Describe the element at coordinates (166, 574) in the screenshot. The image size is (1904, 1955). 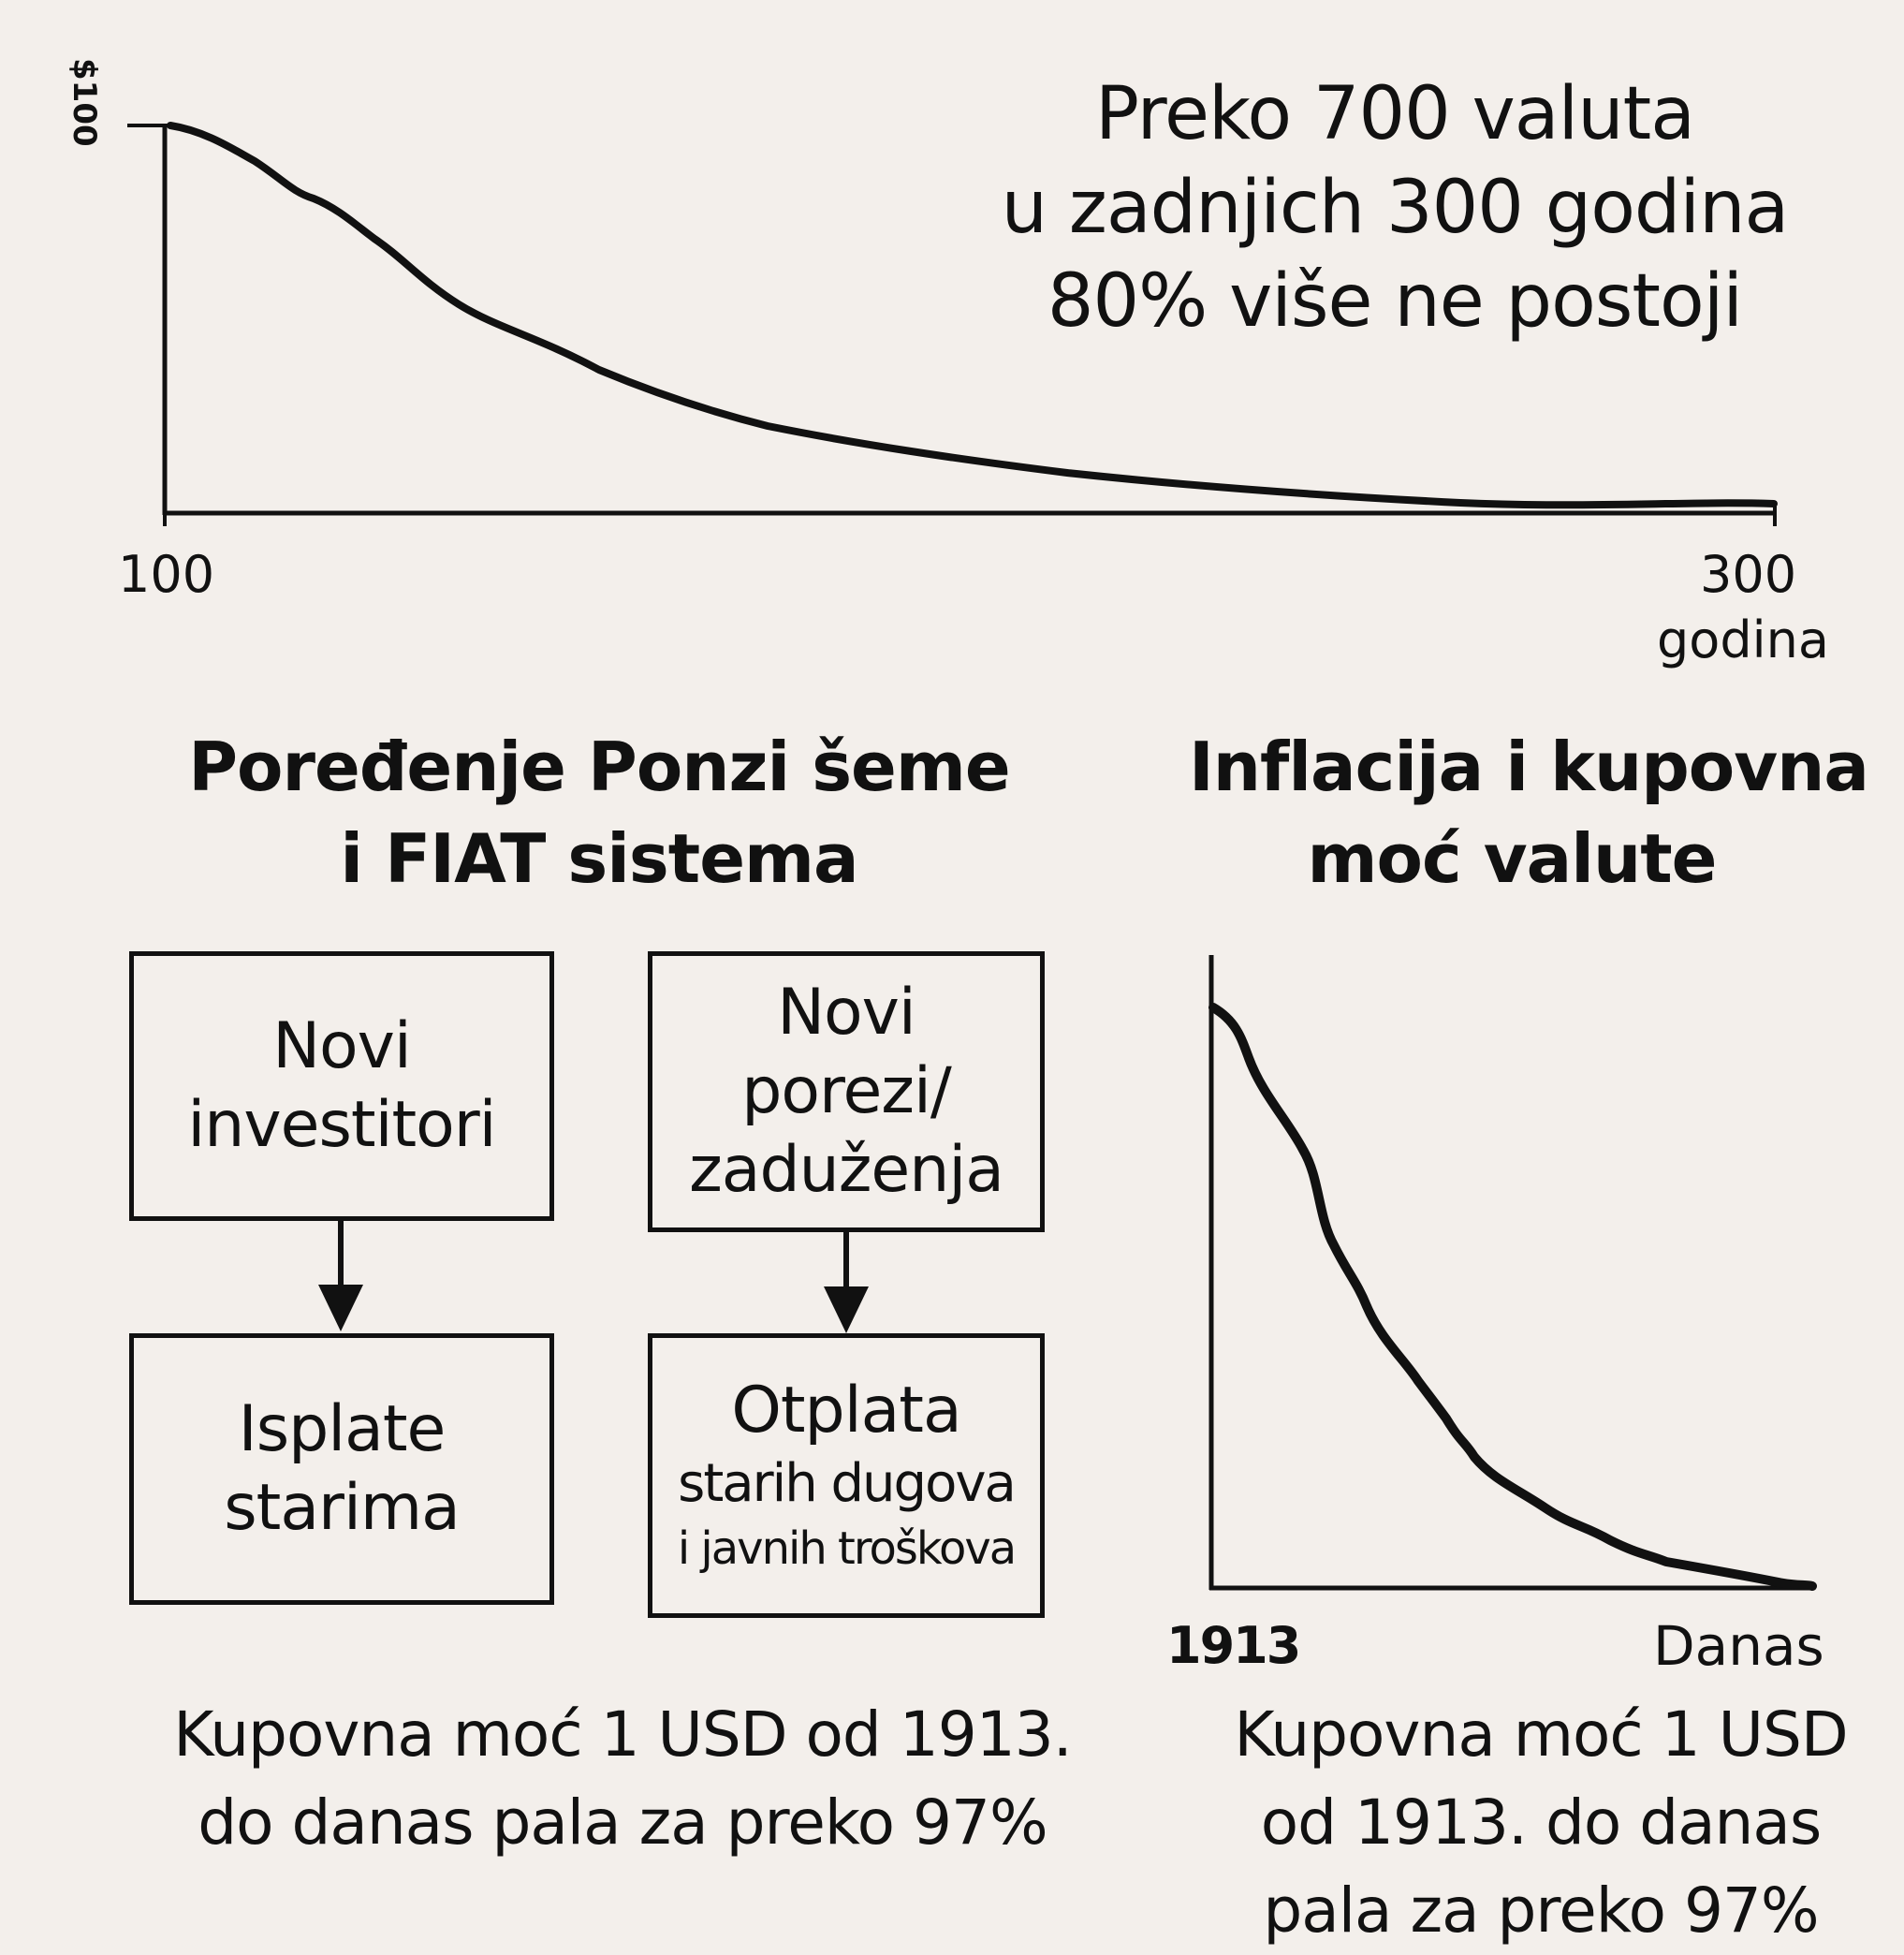
I see `top-chart-x-start-label: 100` at that location.